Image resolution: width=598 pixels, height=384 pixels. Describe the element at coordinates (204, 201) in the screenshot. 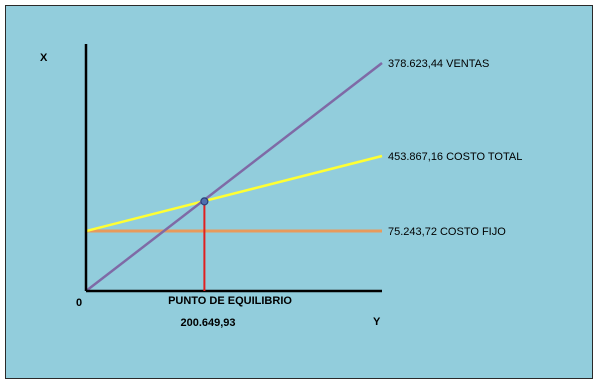

I see `break-even-point` at that location.